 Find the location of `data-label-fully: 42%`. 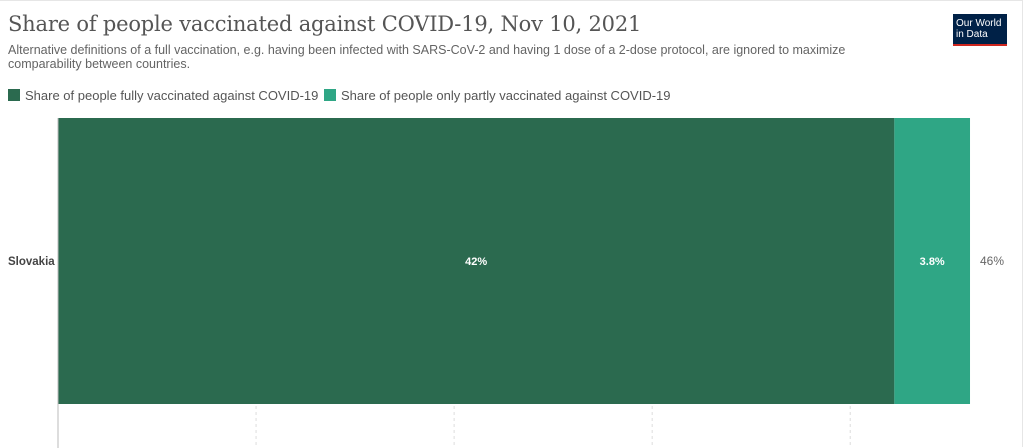

data-label-fully: 42% is located at coordinates (476, 262).